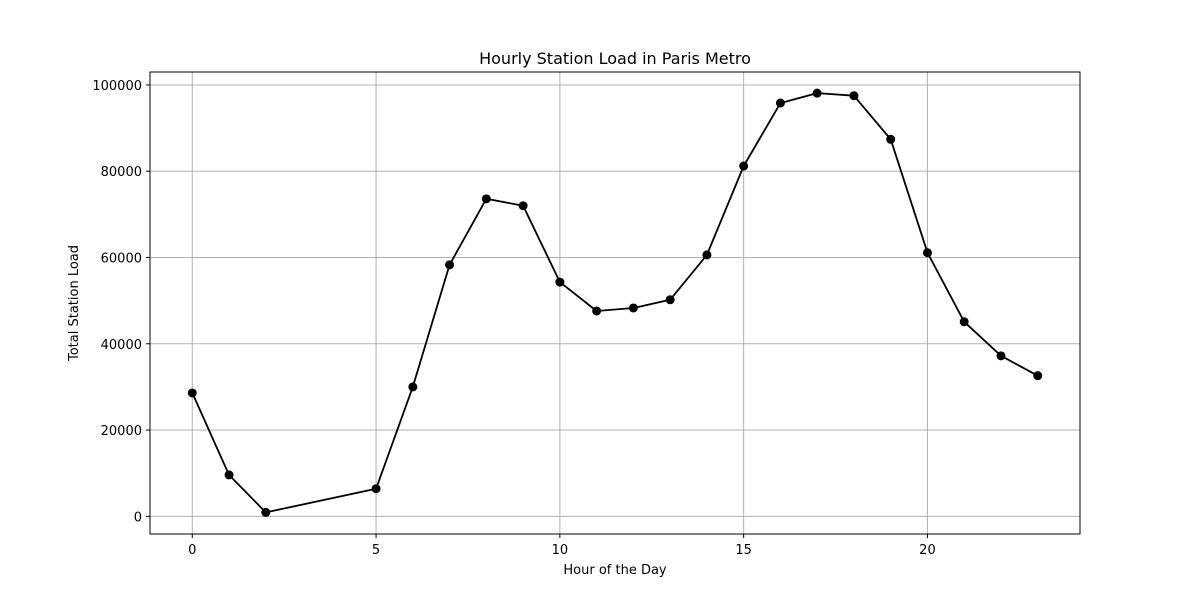 This screenshot has height=605, width=1200. Describe the element at coordinates (615, 570) in the screenshot. I see `x-axis-label: Hour of the Day` at that location.